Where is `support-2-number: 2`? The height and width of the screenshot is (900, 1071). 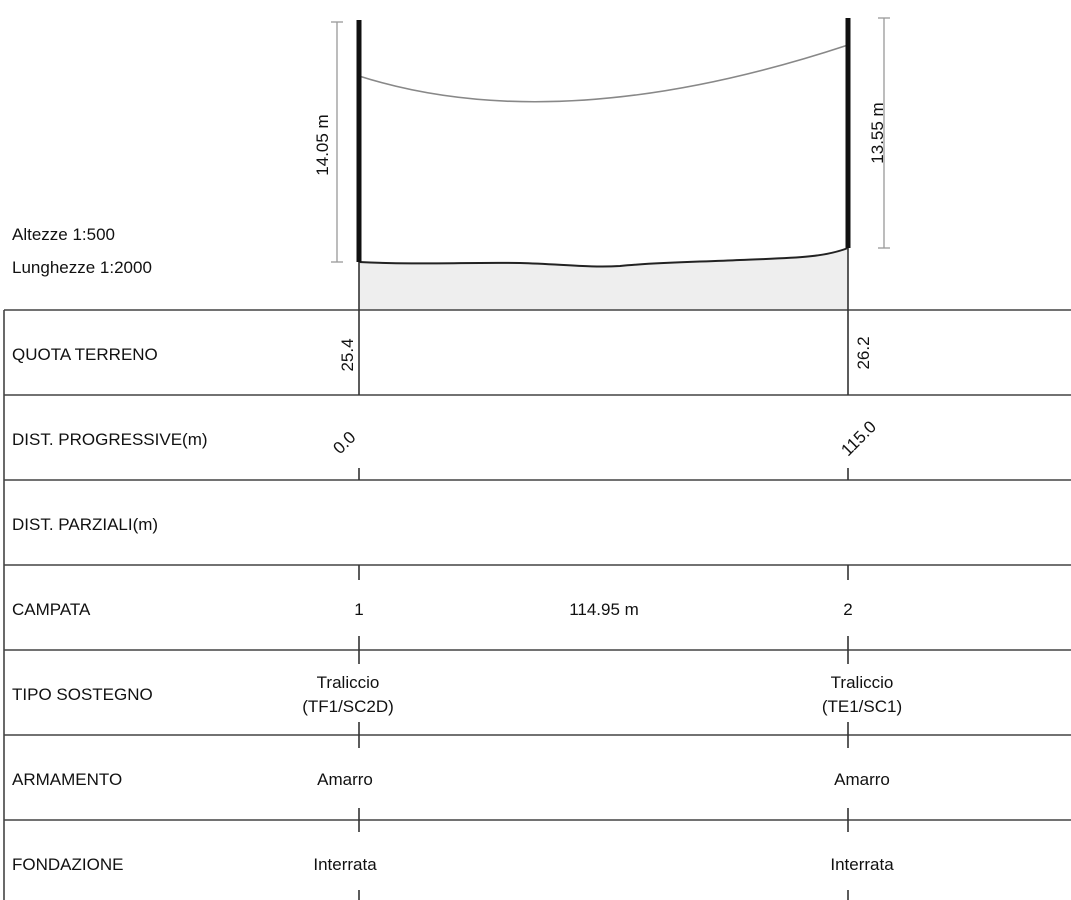 support-2-number: 2 is located at coordinates (847, 609).